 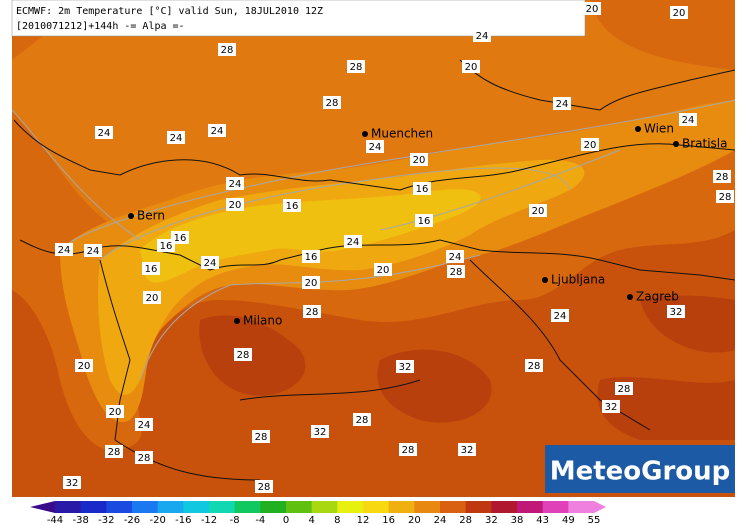 I want to click on colorbar-tick-label: -16, so click(x=183, y=520).